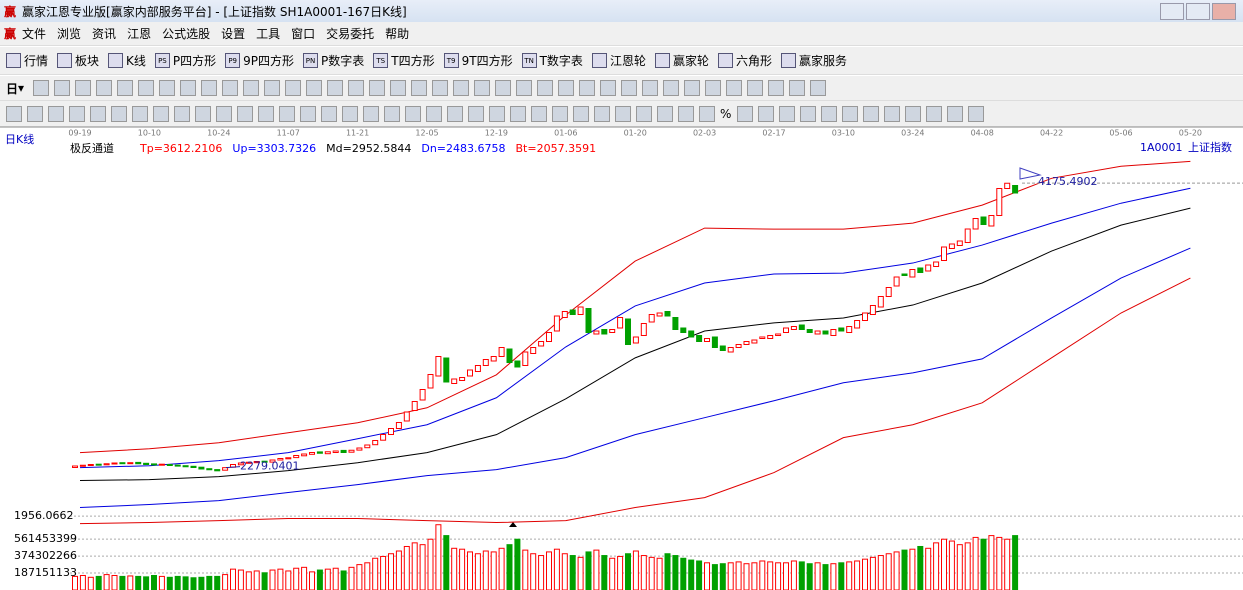 The image size is (1243, 590). What do you see at coordinates (104, 34) in the screenshot?
I see `menu-item: 资讯` at bounding box center [104, 34].